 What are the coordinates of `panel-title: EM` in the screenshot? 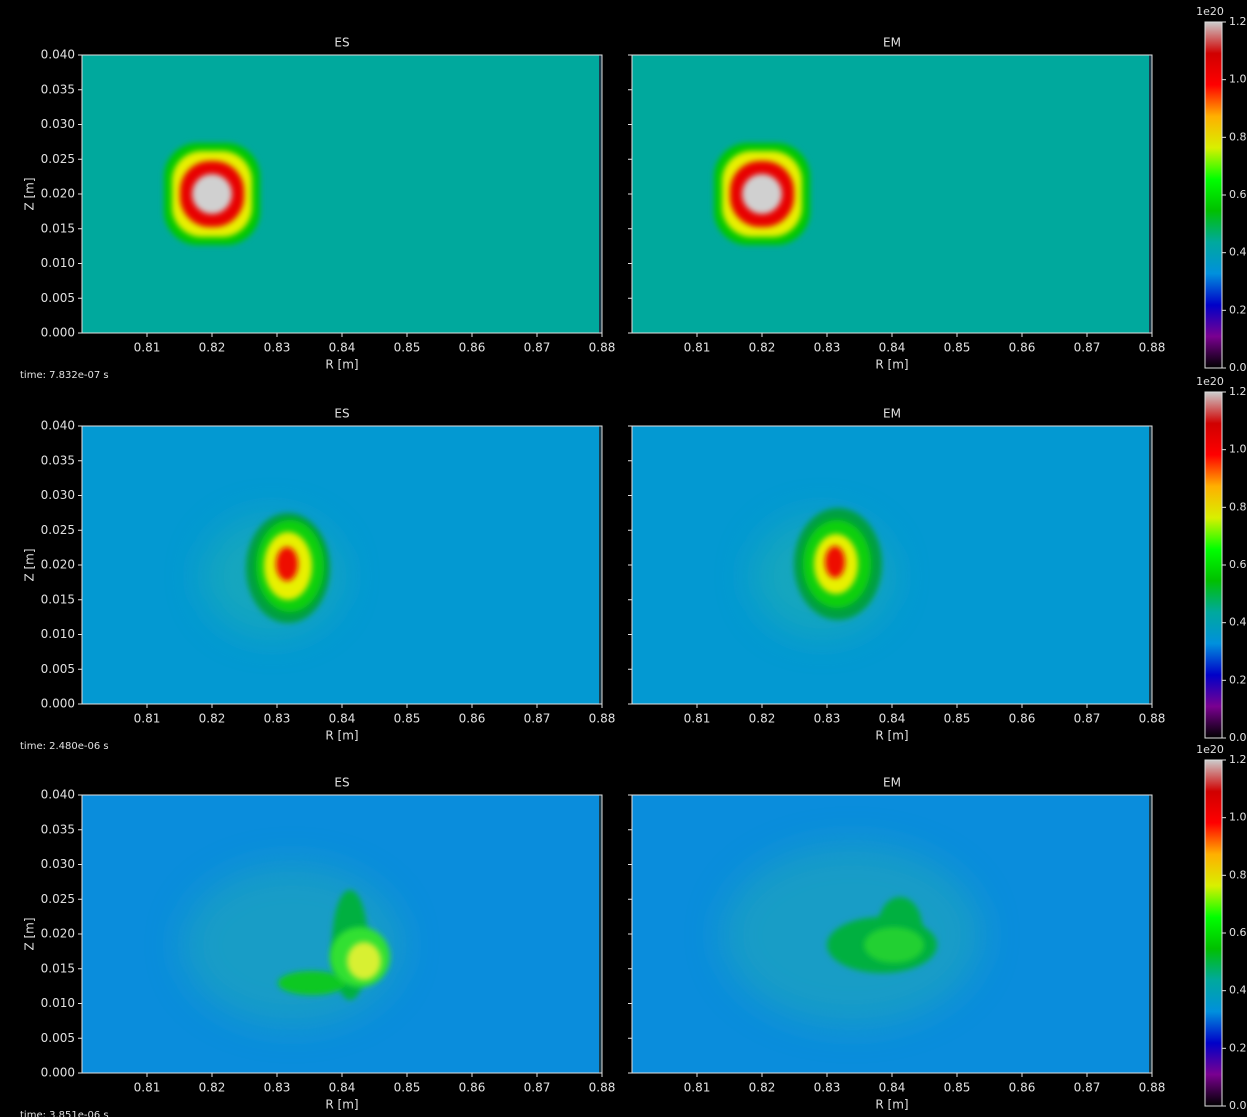 It's located at (892, 414).